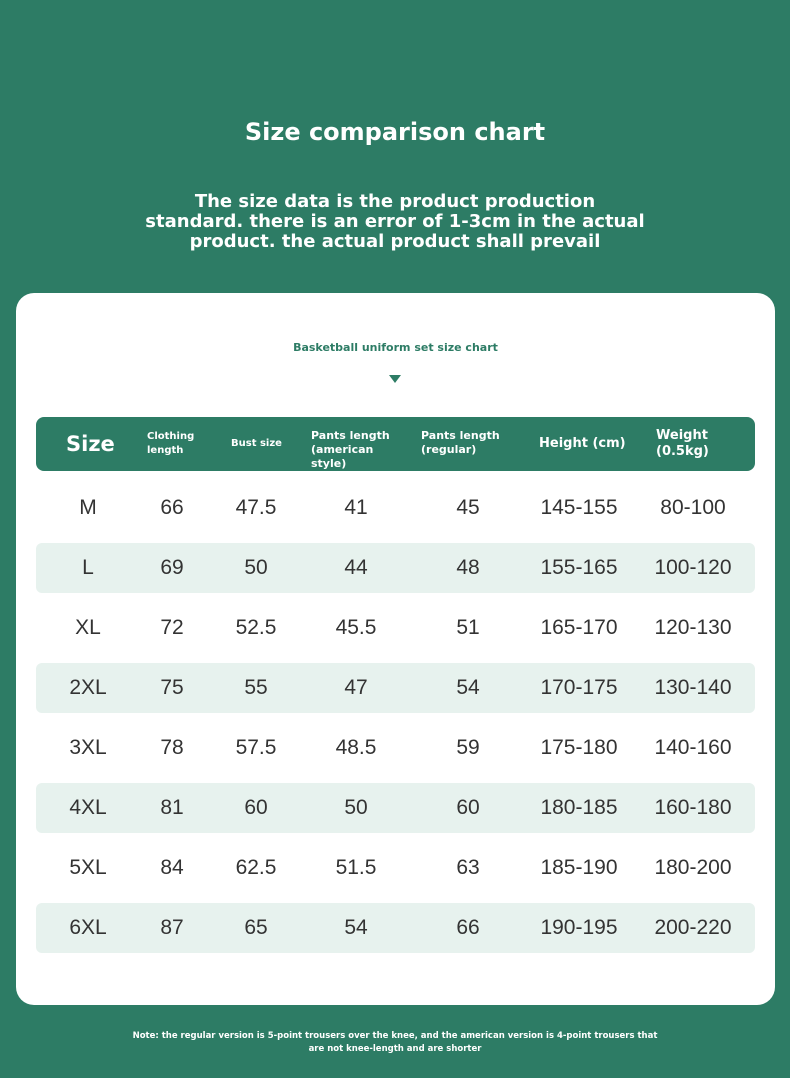 This screenshot has height=1078, width=790. What do you see at coordinates (88, 567) in the screenshot?
I see `table-cell: L` at bounding box center [88, 567].